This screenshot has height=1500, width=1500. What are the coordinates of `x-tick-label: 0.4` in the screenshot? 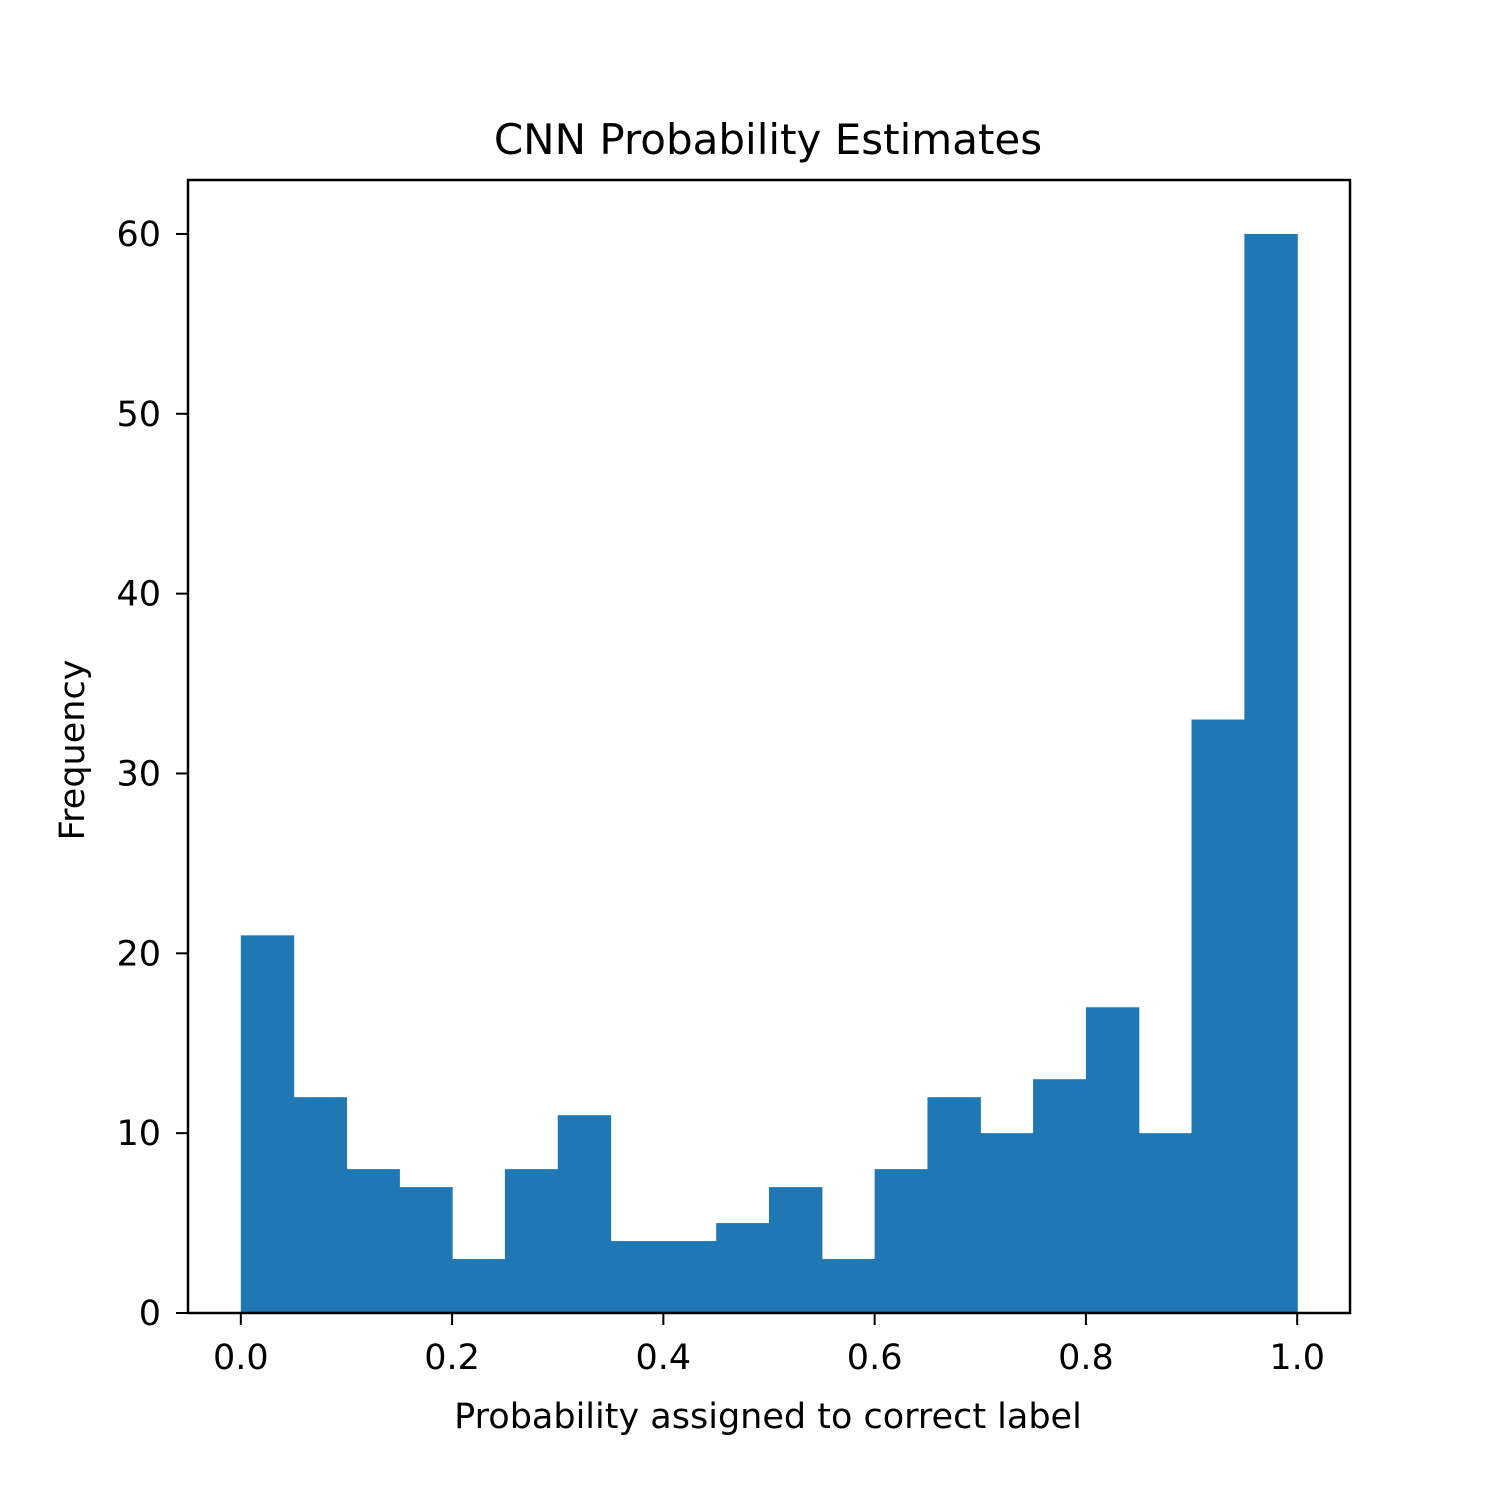 It's located at (664, 1358).